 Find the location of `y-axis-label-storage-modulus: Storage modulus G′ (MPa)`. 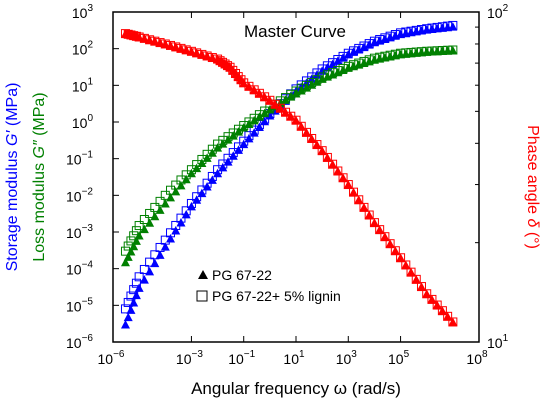

y-axis-label-storage-modulus: Storage modulus G′ (MPa) is located at coordinates (12, 177).